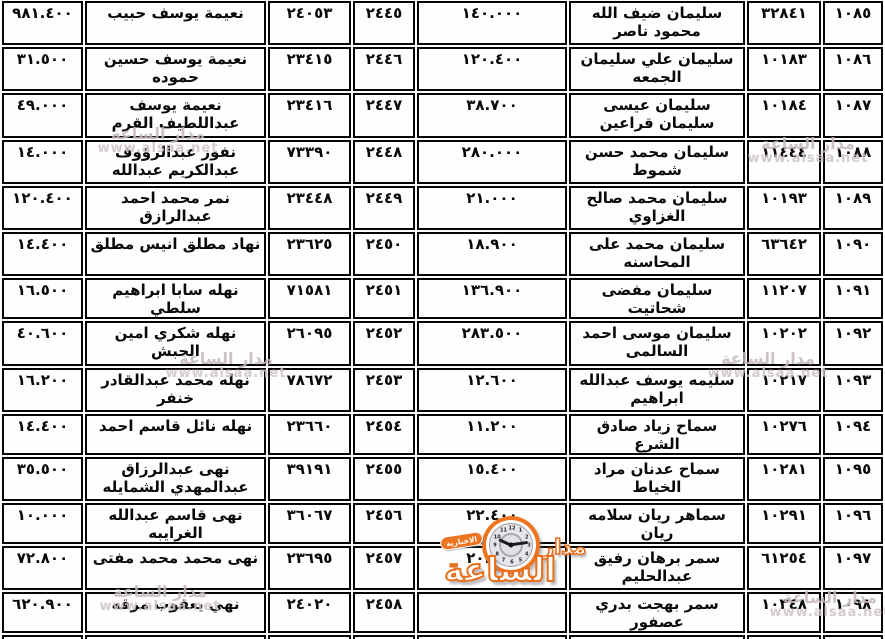  What do you see at coordinates (42, 637) in the screenshot?
I see `cell-amount-left: ٢٩.٤٠٠` at bounding box center [42, 637].